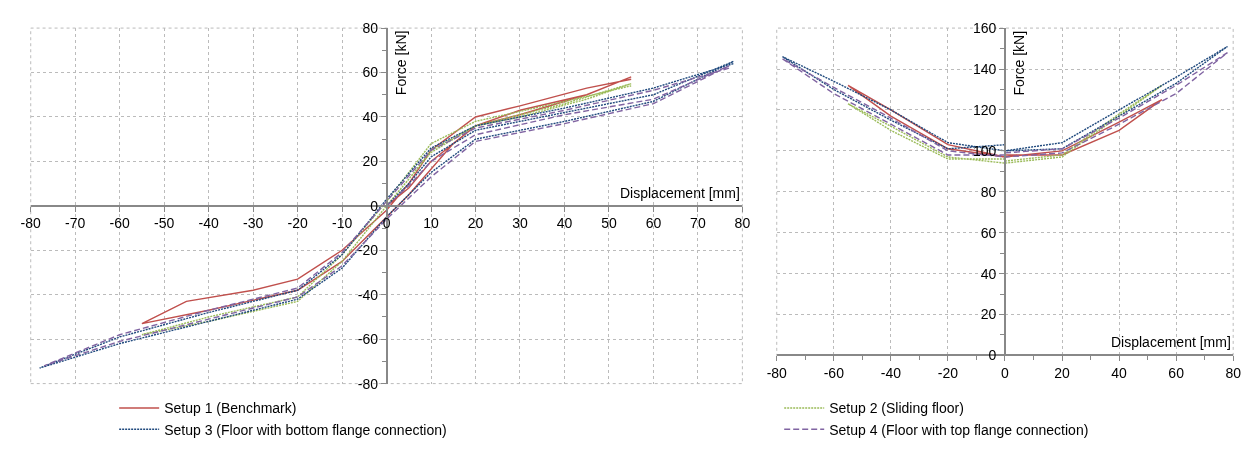  Describe the element at coordinates (368, 339) in the screenshot. I see `y-tick-label: -60` at that location.